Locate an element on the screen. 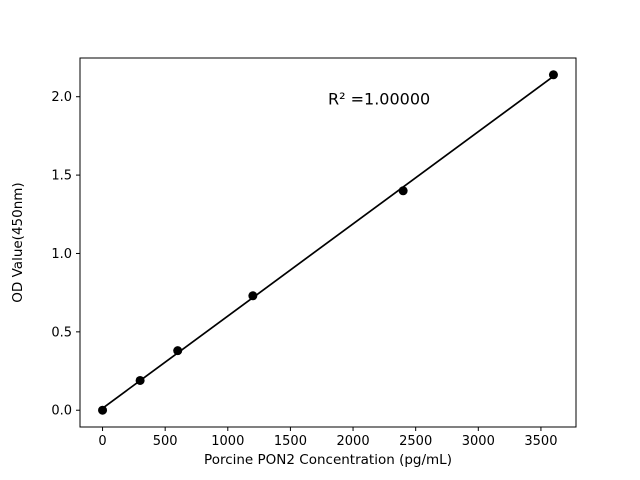  x-tick-label: 2500 is located at coordinates (415, 441).